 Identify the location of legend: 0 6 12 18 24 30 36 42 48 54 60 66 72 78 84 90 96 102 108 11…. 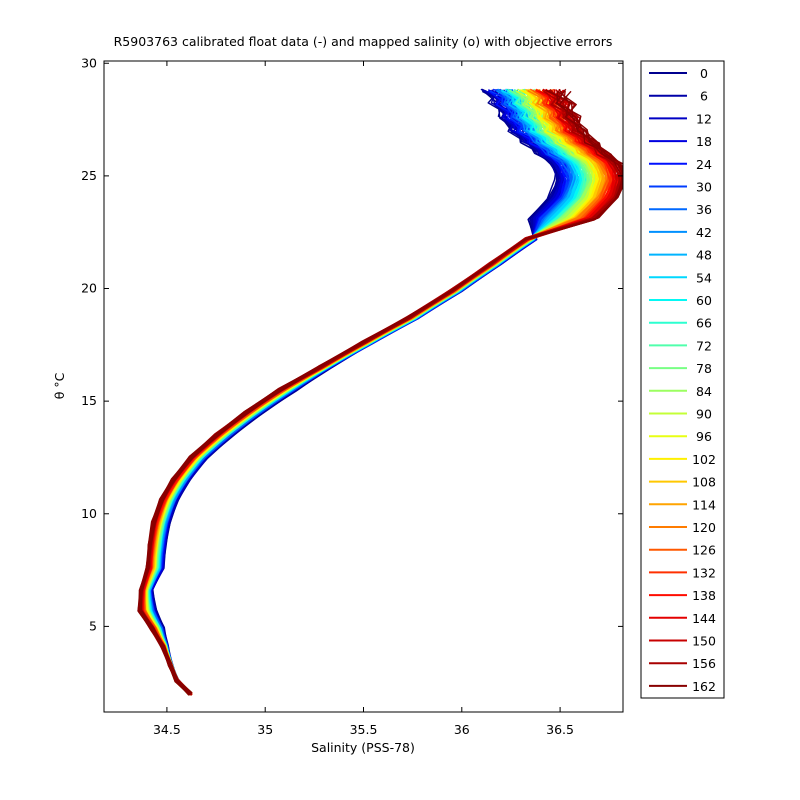
(682, 380).